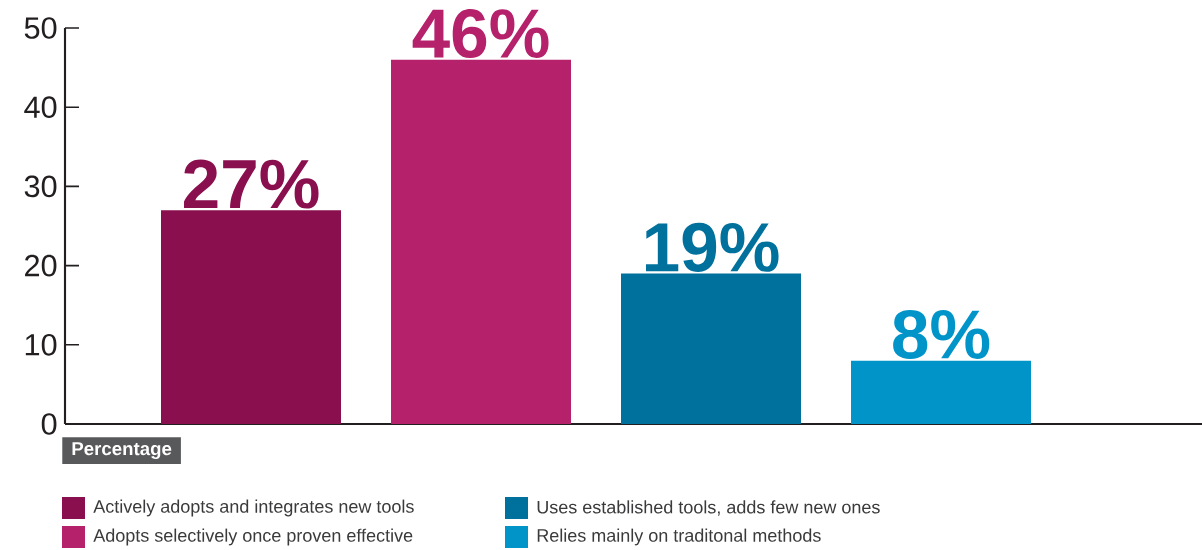 This screenshot has height=550, width=1202. Describe the element at coordinates (253, 537) in the screenshot. I see `legend-label: Adopts selectively once proven effective` at that location.